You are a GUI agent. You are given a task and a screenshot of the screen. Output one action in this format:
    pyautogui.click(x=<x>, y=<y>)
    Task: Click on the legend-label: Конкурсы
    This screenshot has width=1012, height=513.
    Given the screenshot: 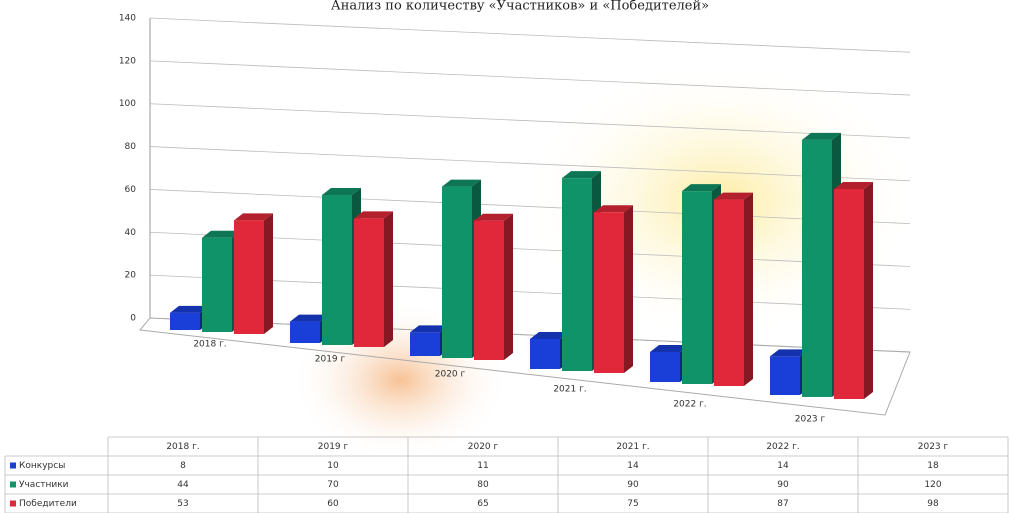 What is the action you would take?
    pyautogui.click(x=42, y=466)
    